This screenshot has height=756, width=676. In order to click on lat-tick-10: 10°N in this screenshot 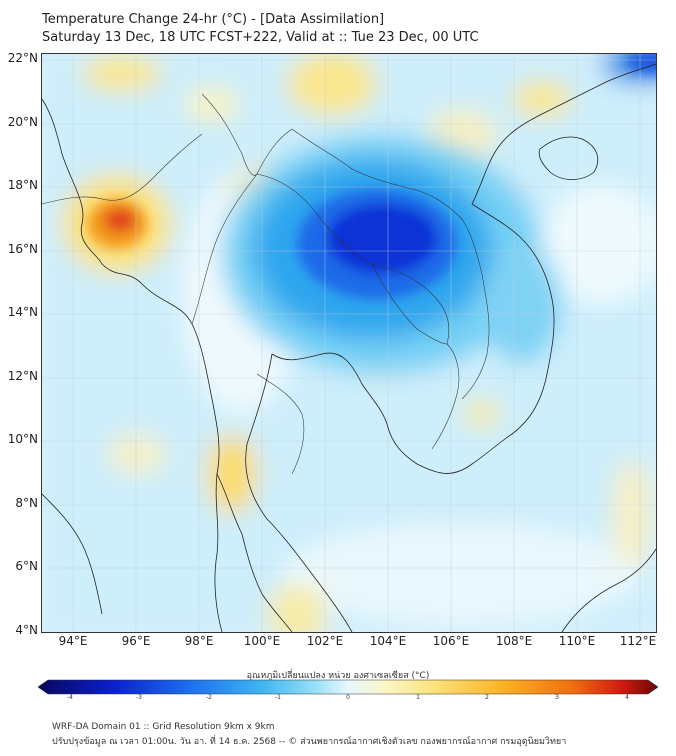, I will do `click(22, 439)`.